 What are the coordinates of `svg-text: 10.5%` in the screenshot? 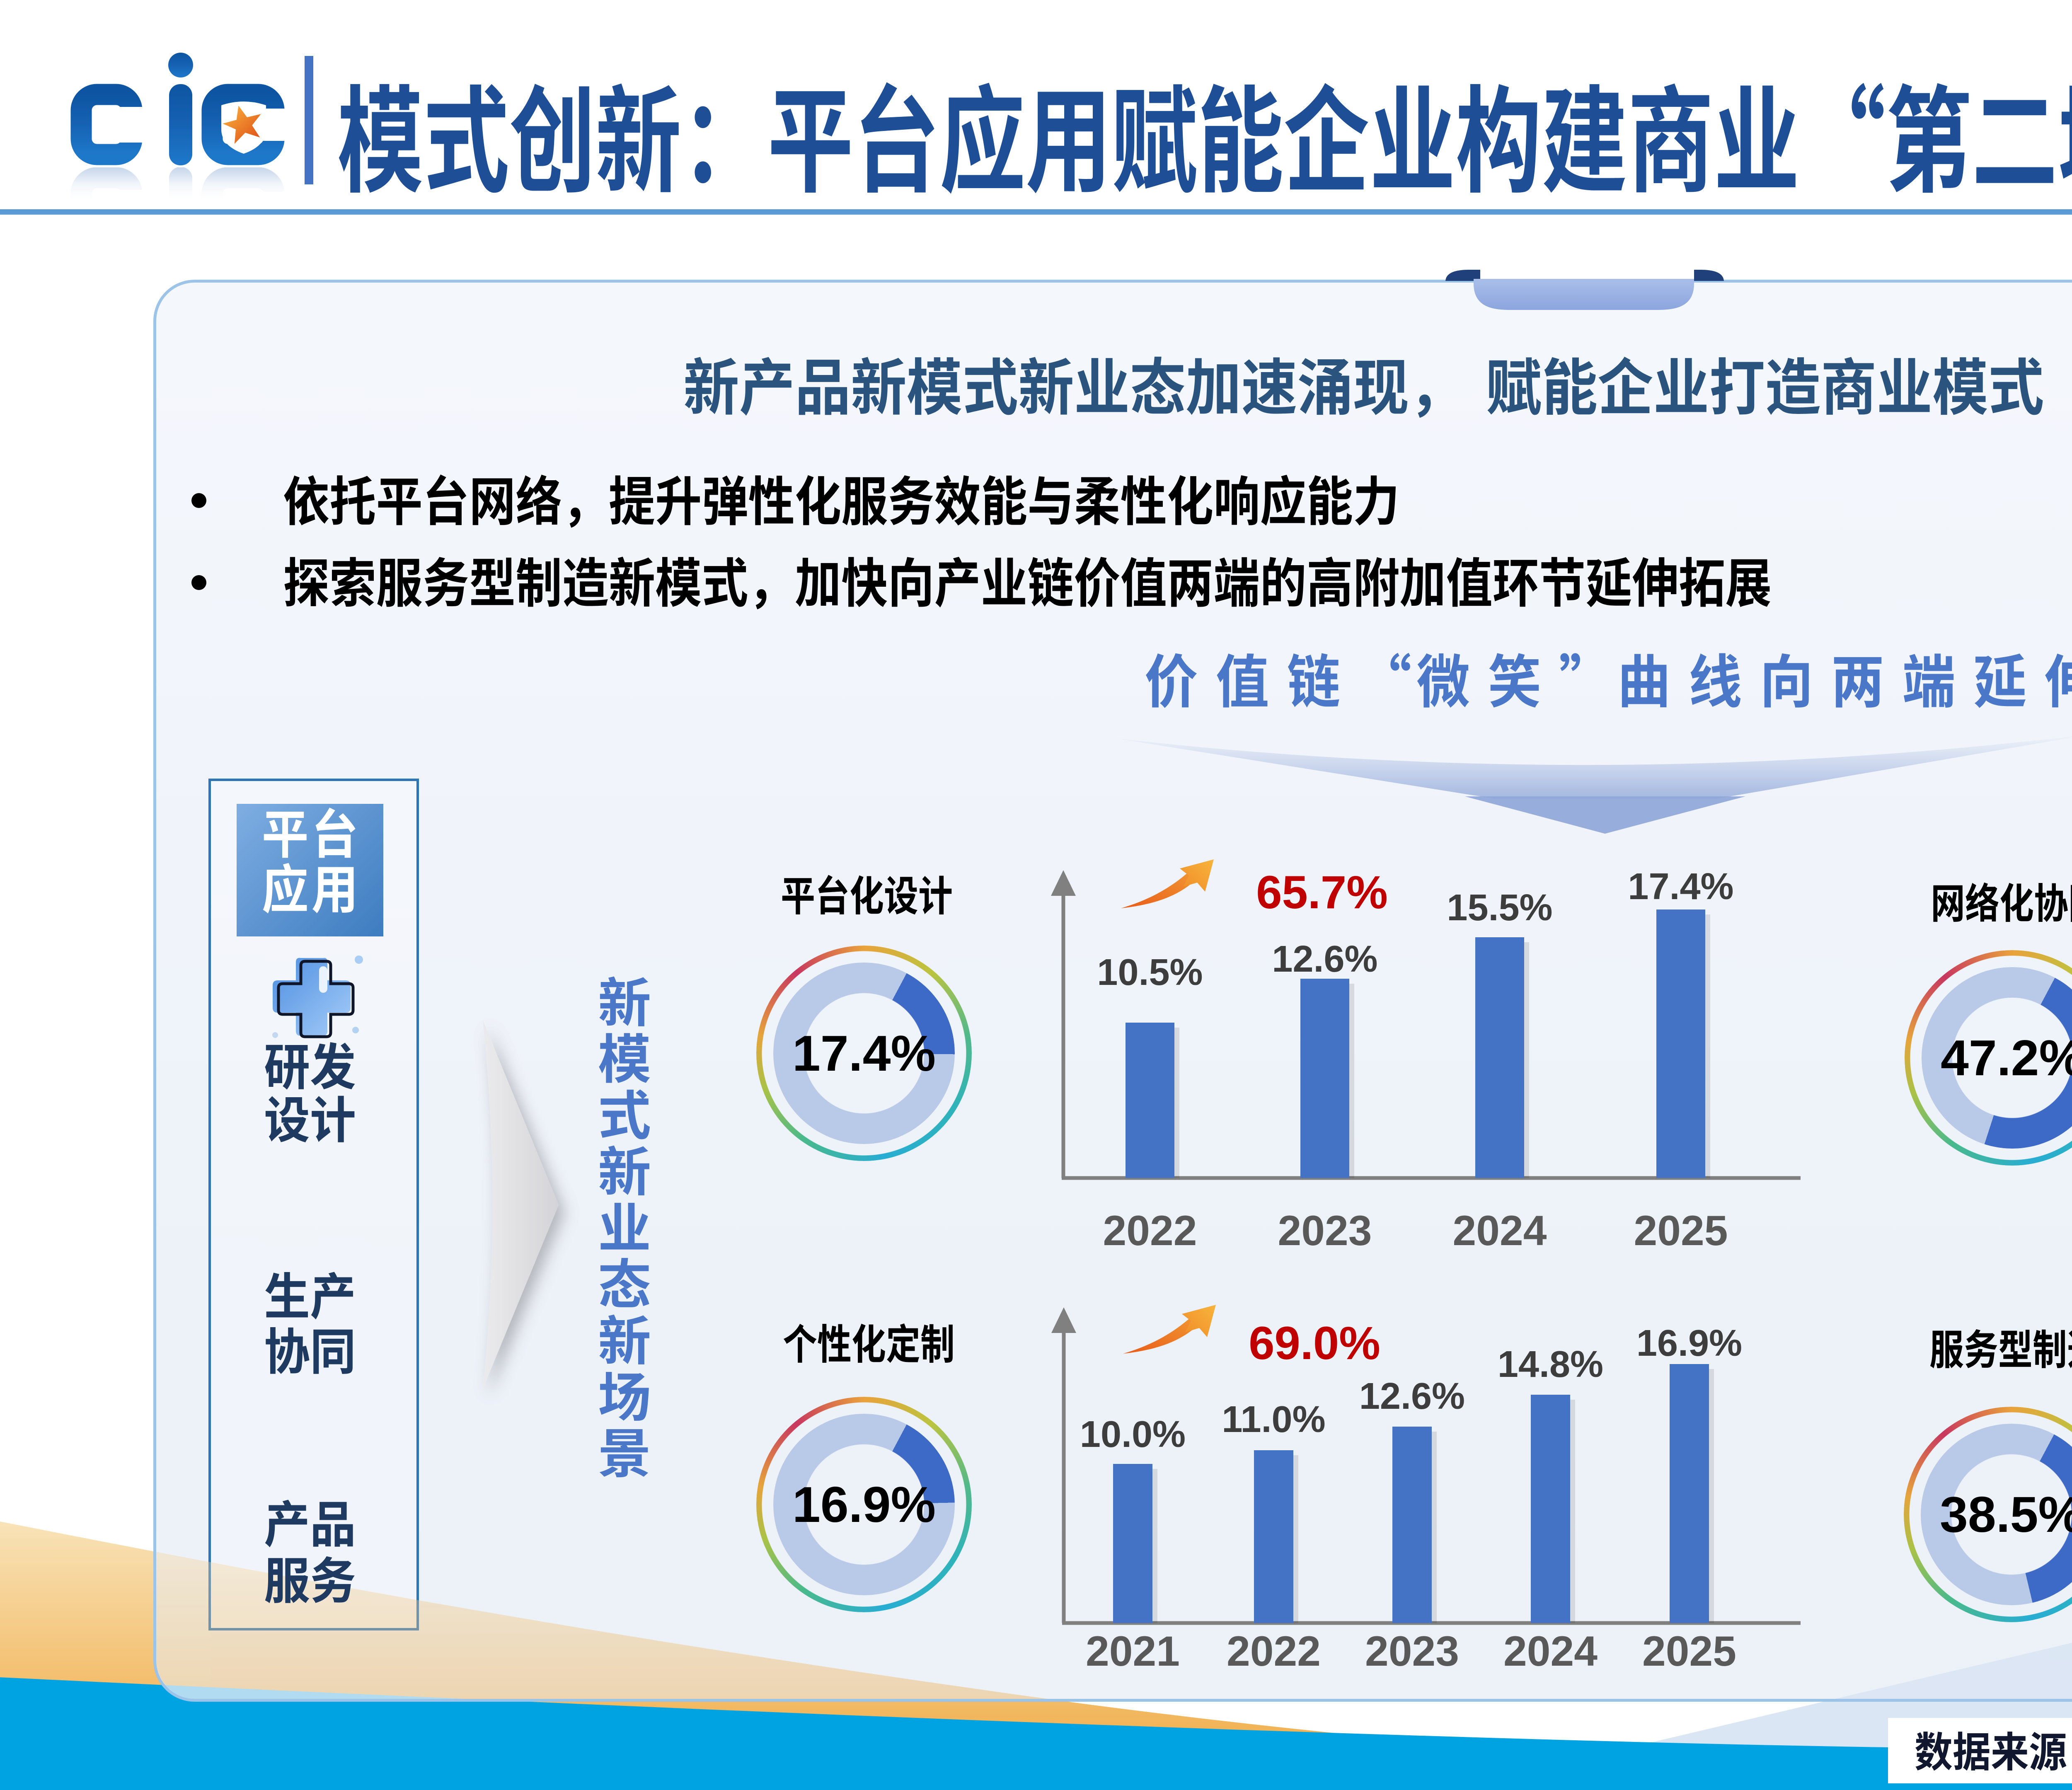 It's located at (1150, 972).